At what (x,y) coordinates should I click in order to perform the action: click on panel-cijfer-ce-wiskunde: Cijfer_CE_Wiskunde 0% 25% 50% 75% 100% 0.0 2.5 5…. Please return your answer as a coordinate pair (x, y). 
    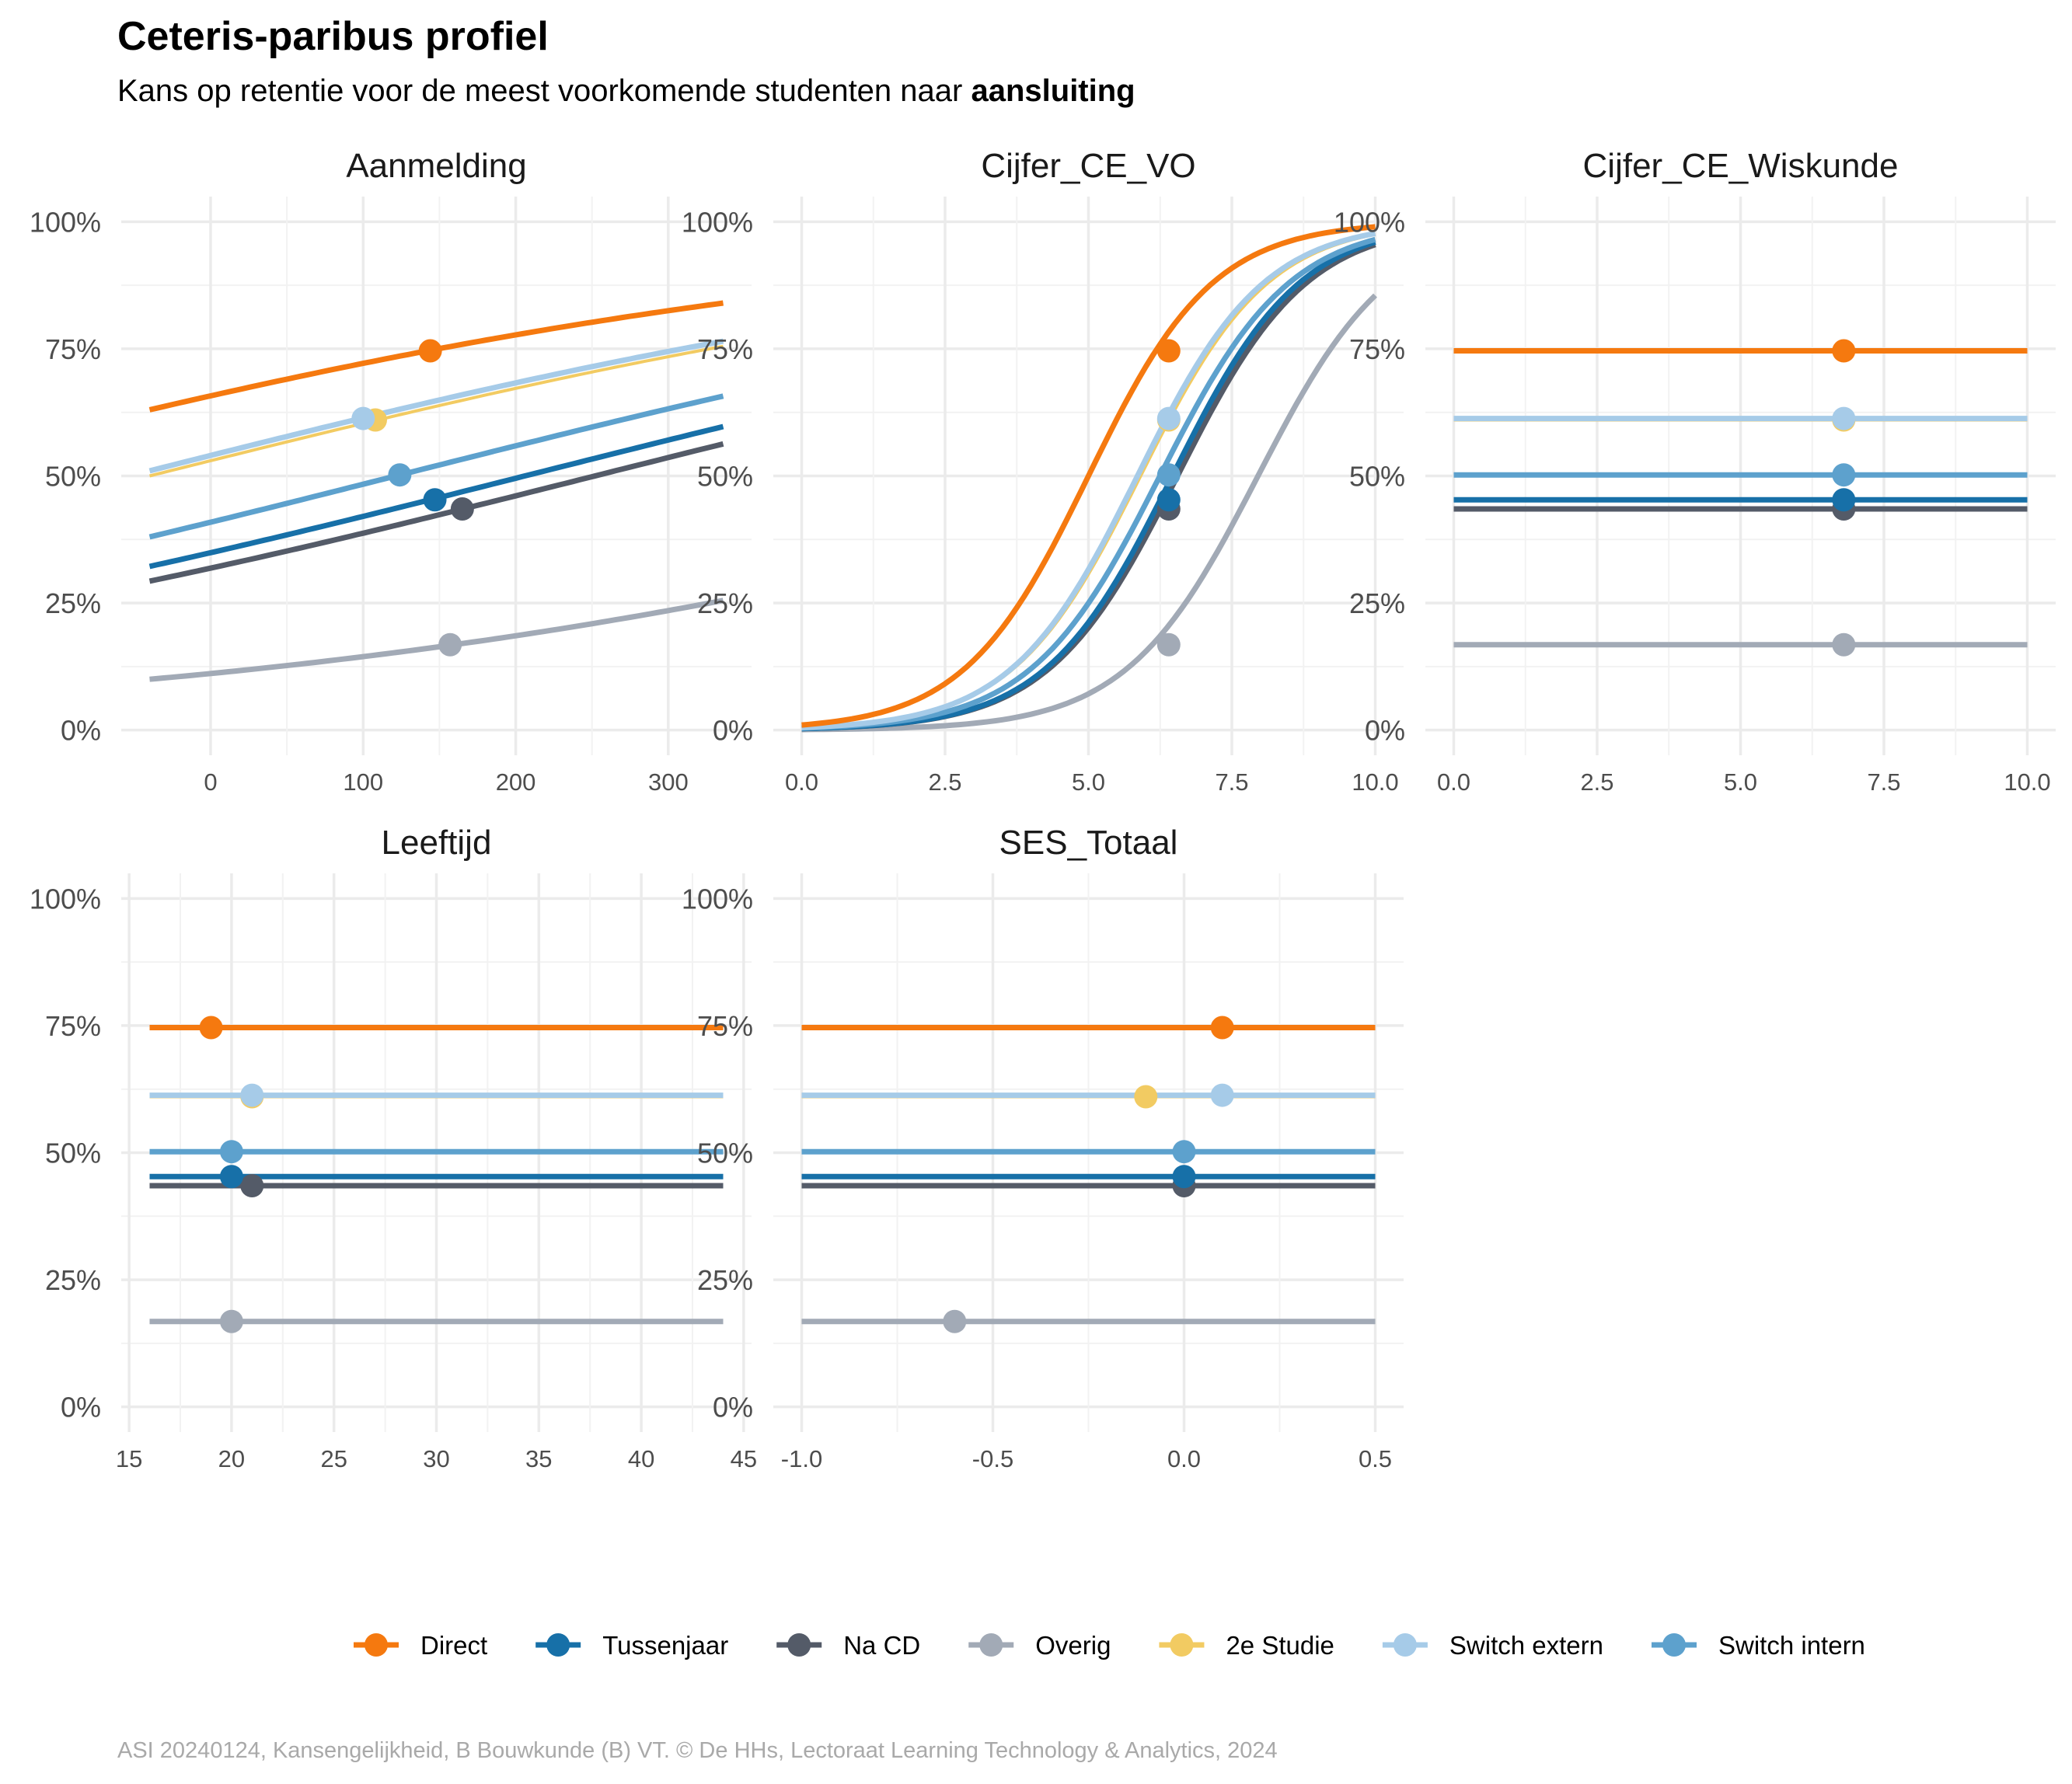
    Looking at the image, I should click on (1695, 471).